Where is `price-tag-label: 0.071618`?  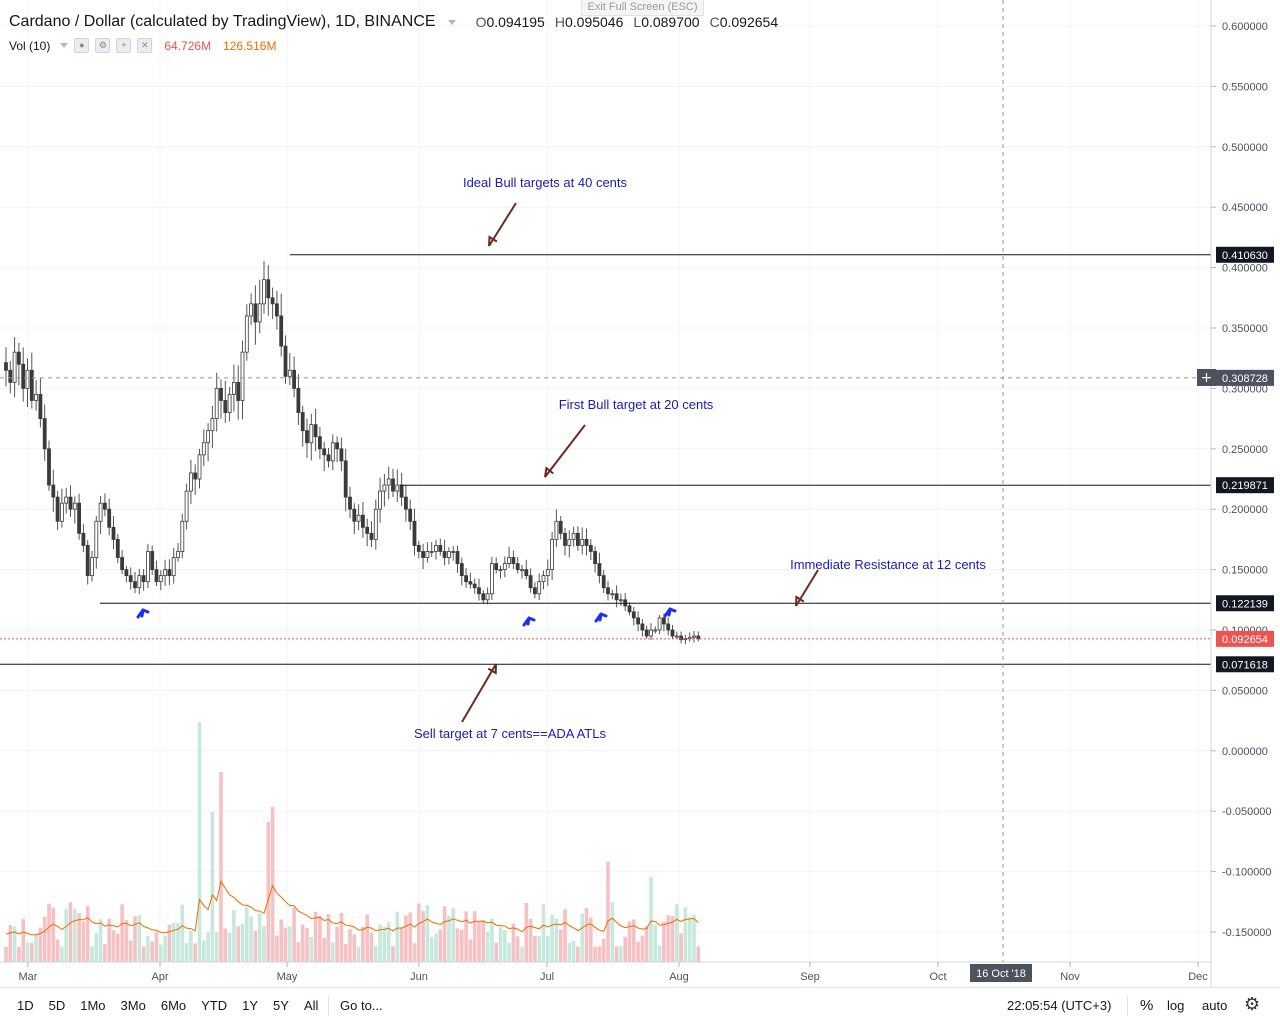
price-tag-label: 0.071618 is located at coordinates (1245, 665).